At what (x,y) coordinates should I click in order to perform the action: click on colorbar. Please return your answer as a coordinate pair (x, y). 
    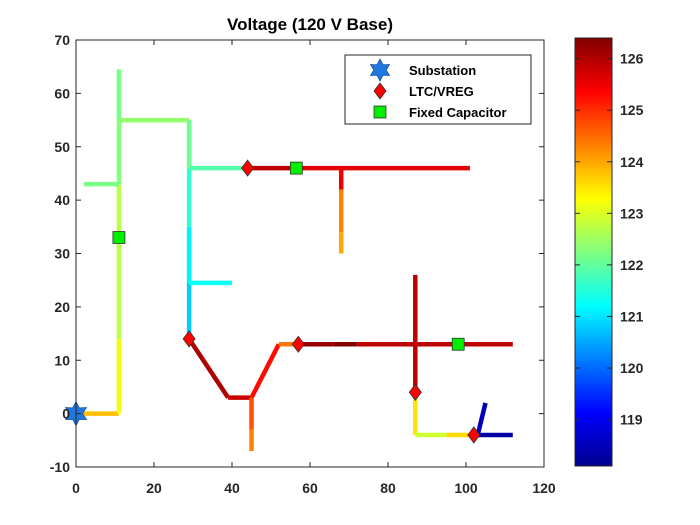
    Looking at the image, I should click on (593, 252).